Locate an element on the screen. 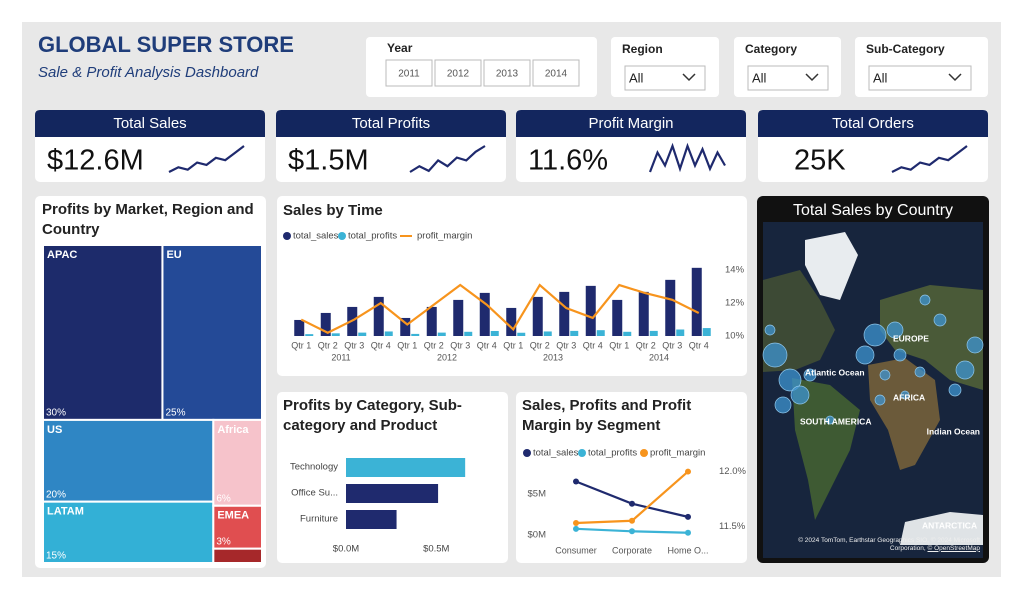  year-option: 2014 is located at coordinates (556, 74).